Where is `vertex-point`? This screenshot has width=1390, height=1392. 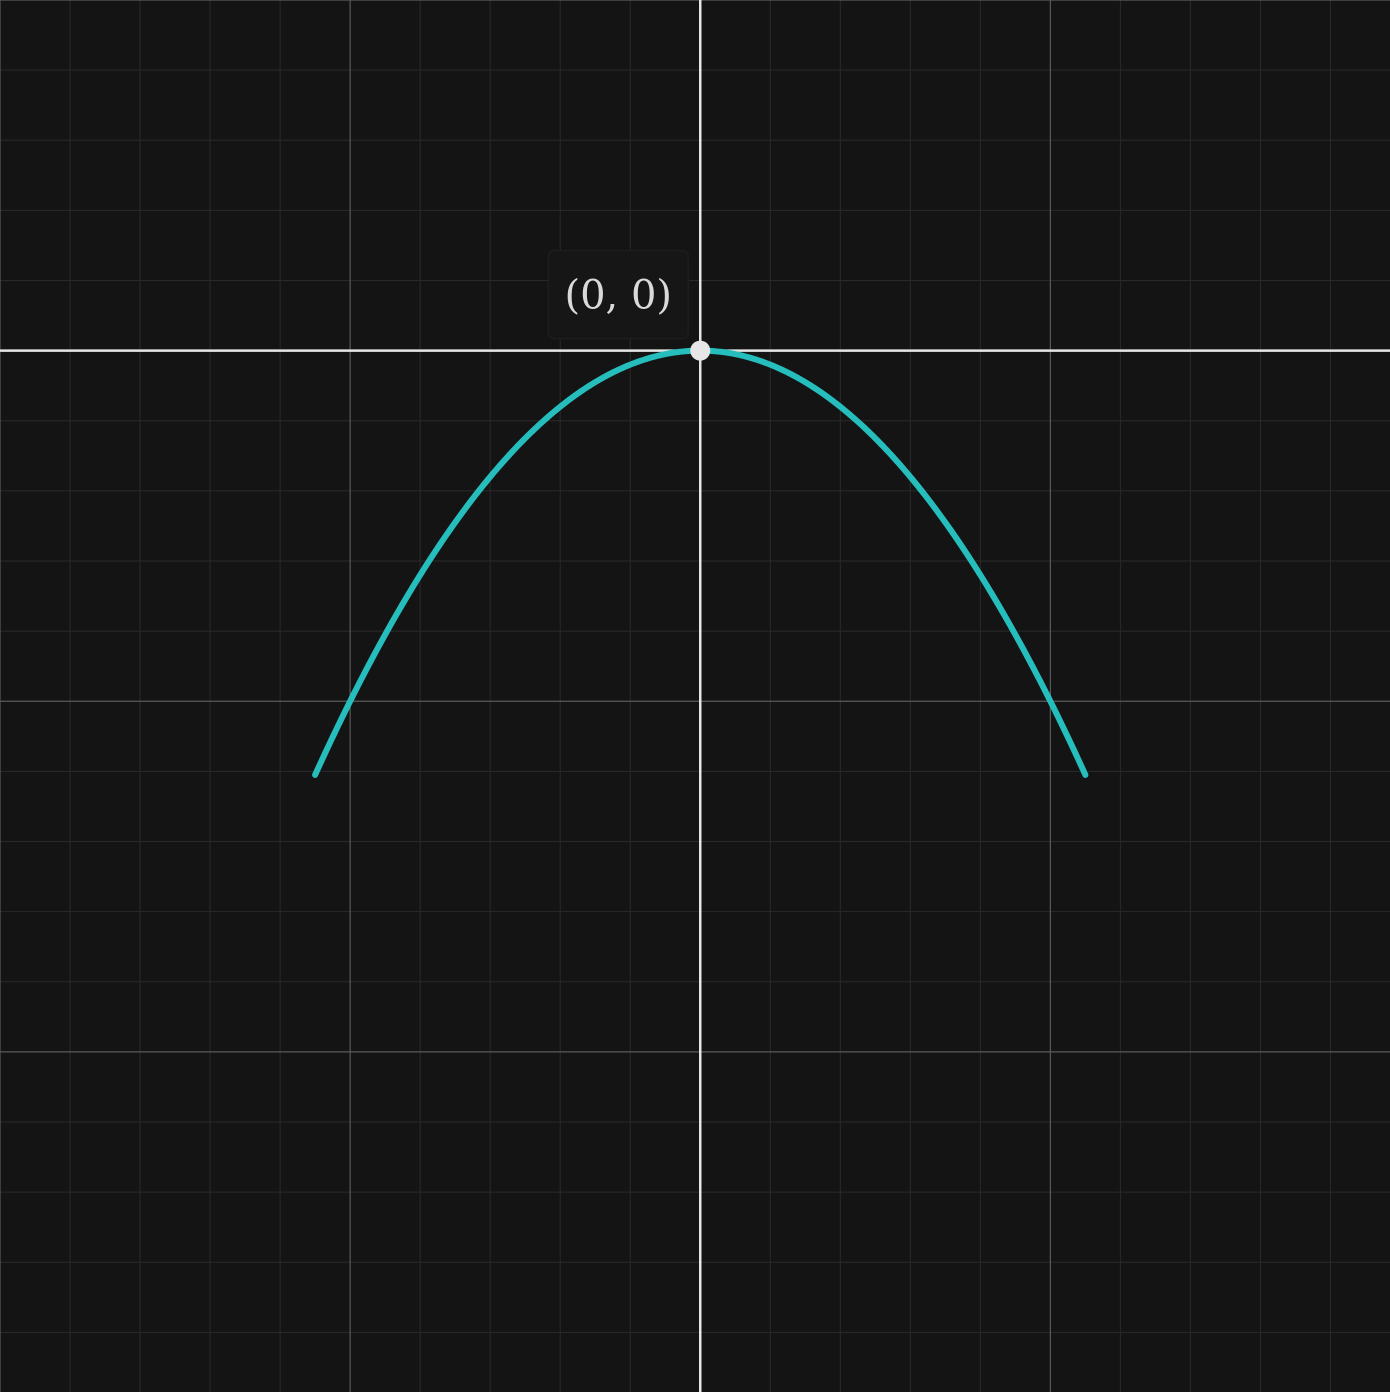 vertex-point is located at coordinates (700, 350).